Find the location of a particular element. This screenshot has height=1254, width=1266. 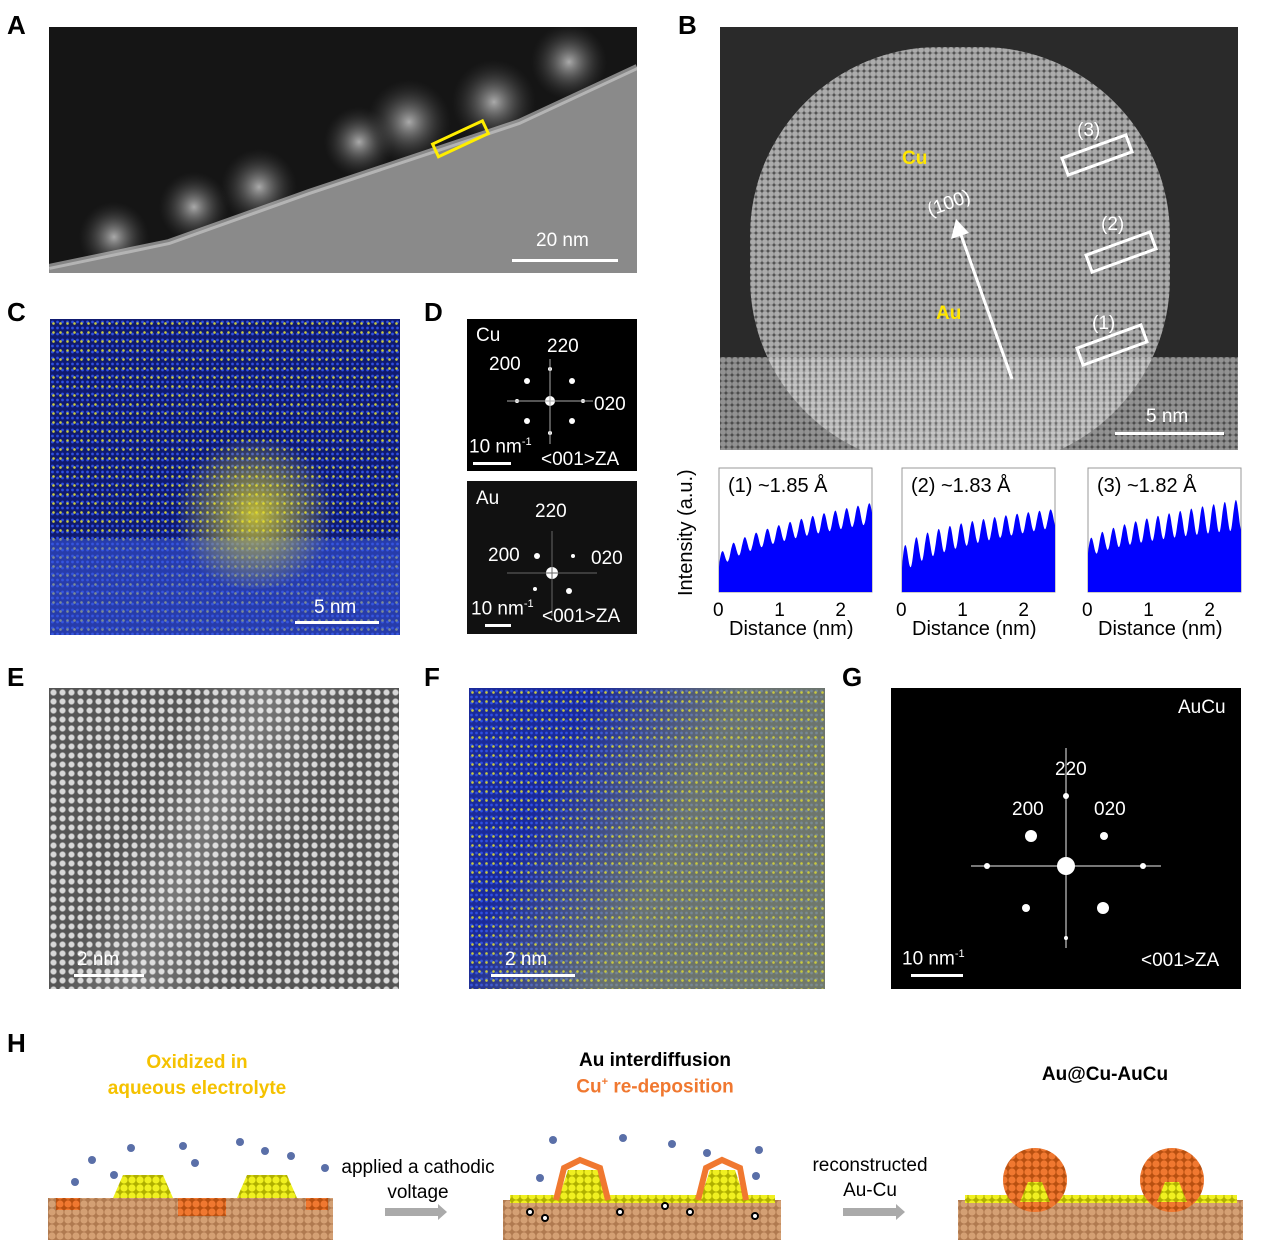

fft-aucu-220: 220 is located at coordinates (1071, 769).